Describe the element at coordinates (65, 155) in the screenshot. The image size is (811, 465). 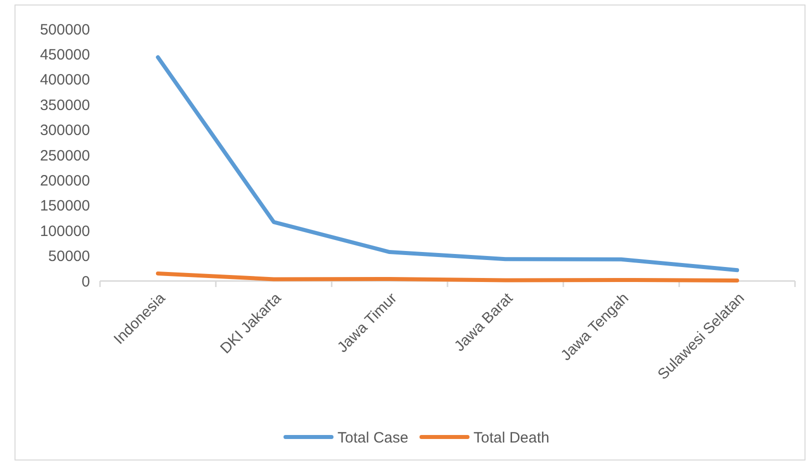
I see `y-tick-label: 250000` at that location.